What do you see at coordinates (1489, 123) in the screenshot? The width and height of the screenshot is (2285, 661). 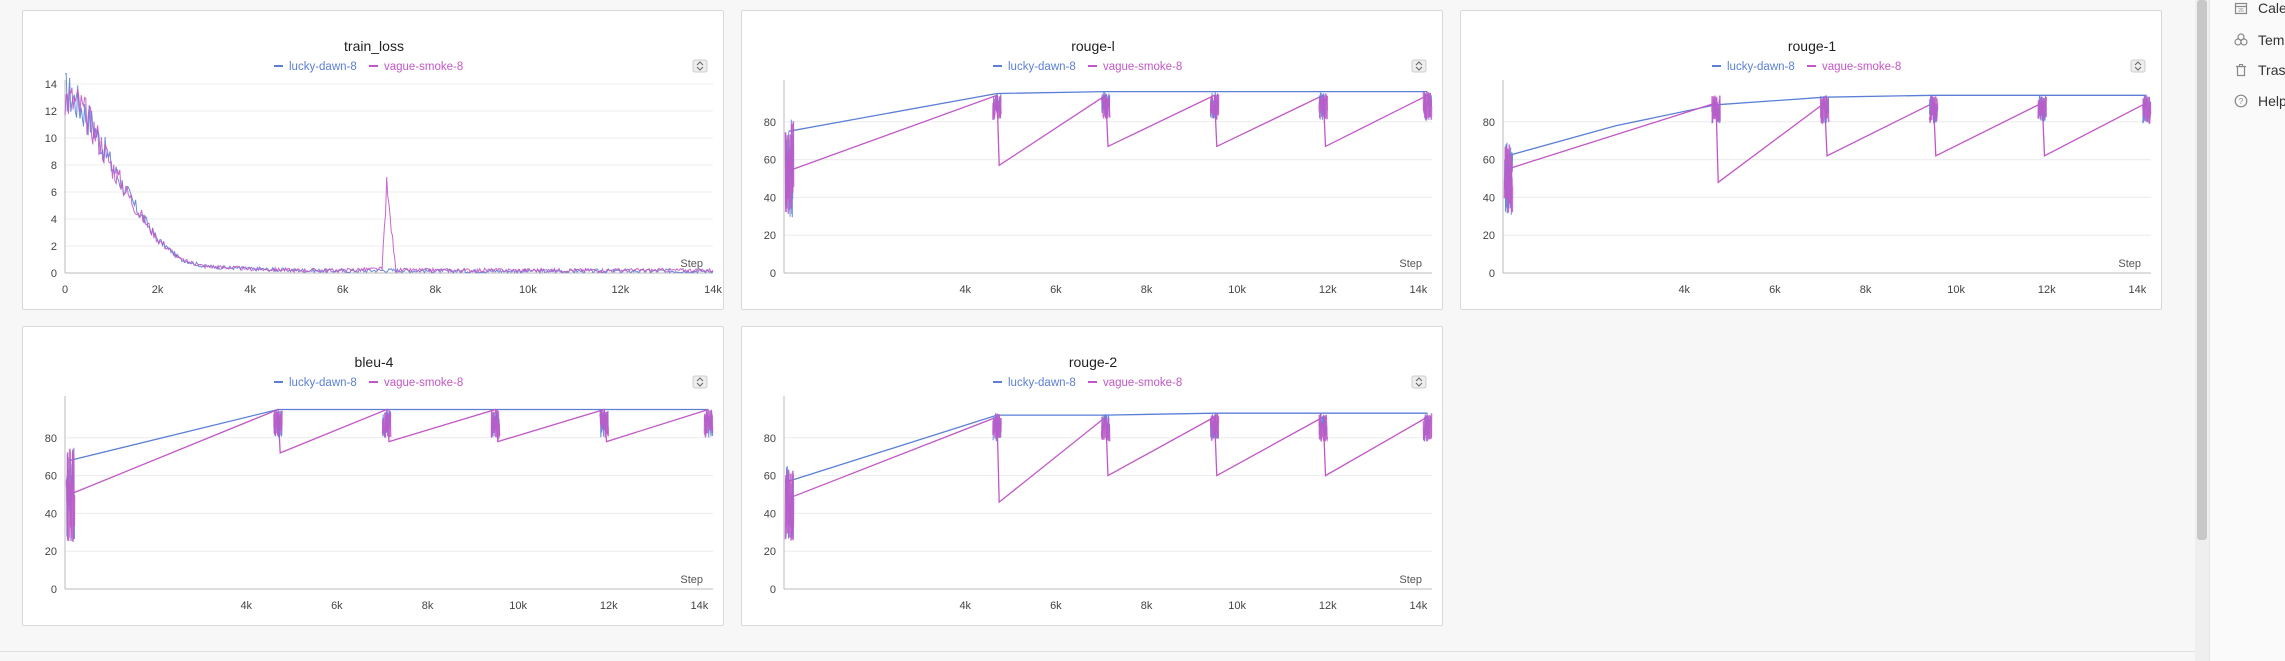 I see `y-tick-label: 80` at bounding box center [1489, 123].